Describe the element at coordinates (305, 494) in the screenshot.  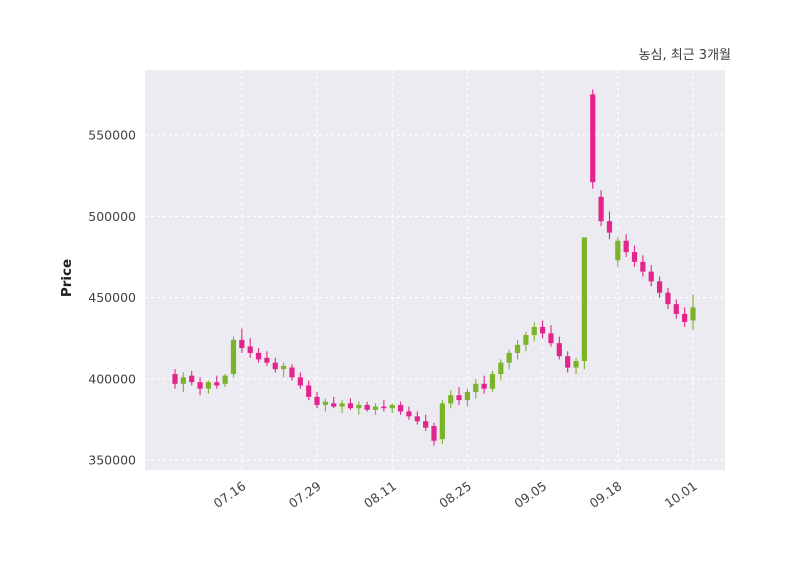
I see `x-tick-label: 07.29` at that location.